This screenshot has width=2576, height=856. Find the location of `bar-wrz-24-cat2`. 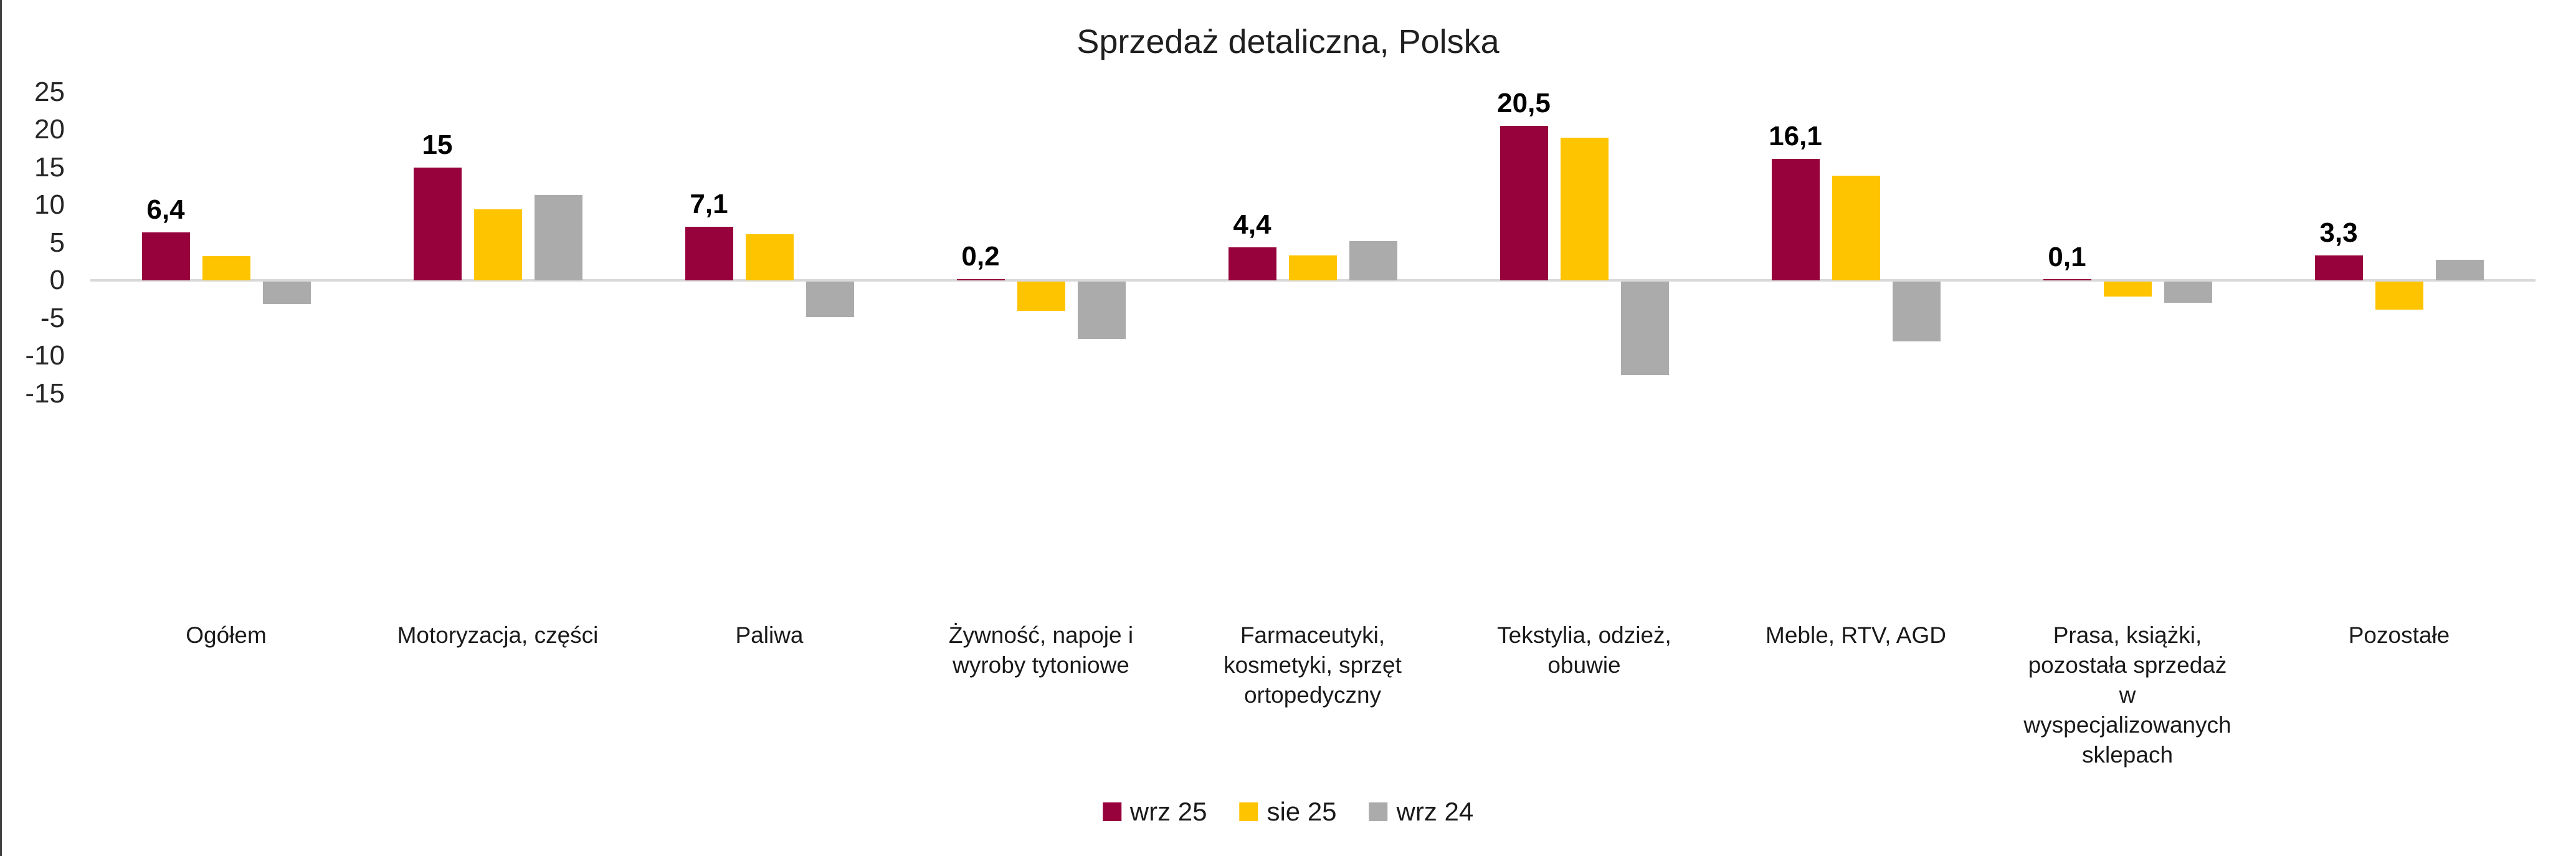

bar-wrz-24-cat2 is located at coordinates (830, 299).